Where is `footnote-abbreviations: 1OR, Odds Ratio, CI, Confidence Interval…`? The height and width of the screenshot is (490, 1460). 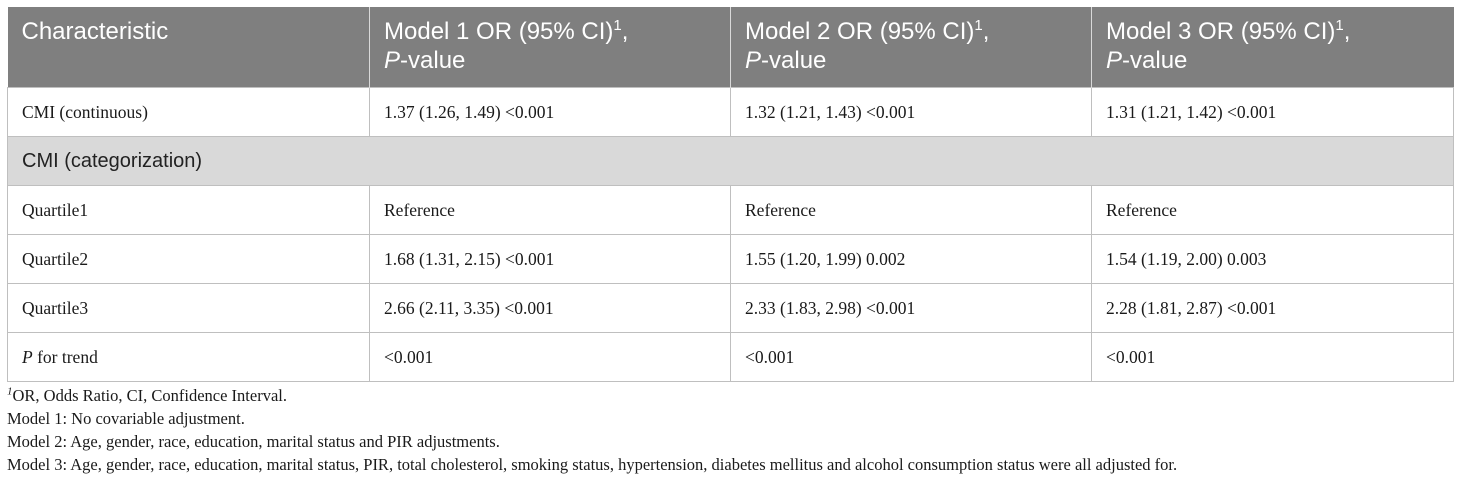 footnote-abbreviations: 1OR, Odds Ratio, CI, Confidence Interval… is located at coordinates (730, 395).